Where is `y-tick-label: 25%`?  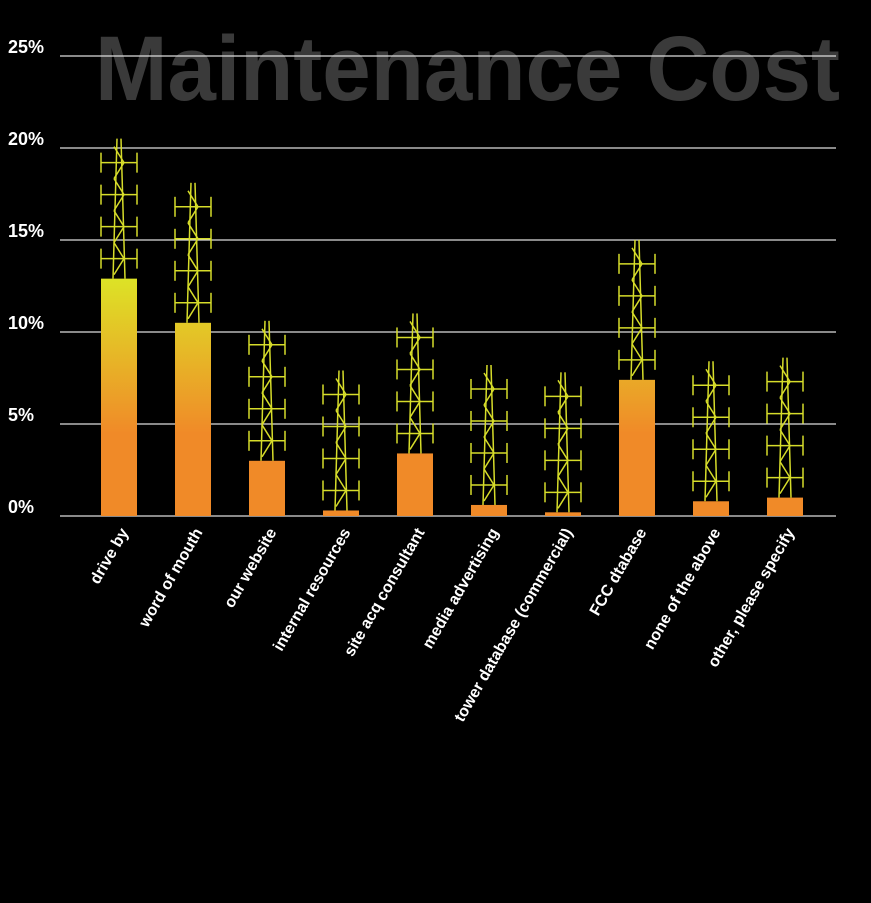 y-tick-label: 25% is located at coordinates (26, 47).